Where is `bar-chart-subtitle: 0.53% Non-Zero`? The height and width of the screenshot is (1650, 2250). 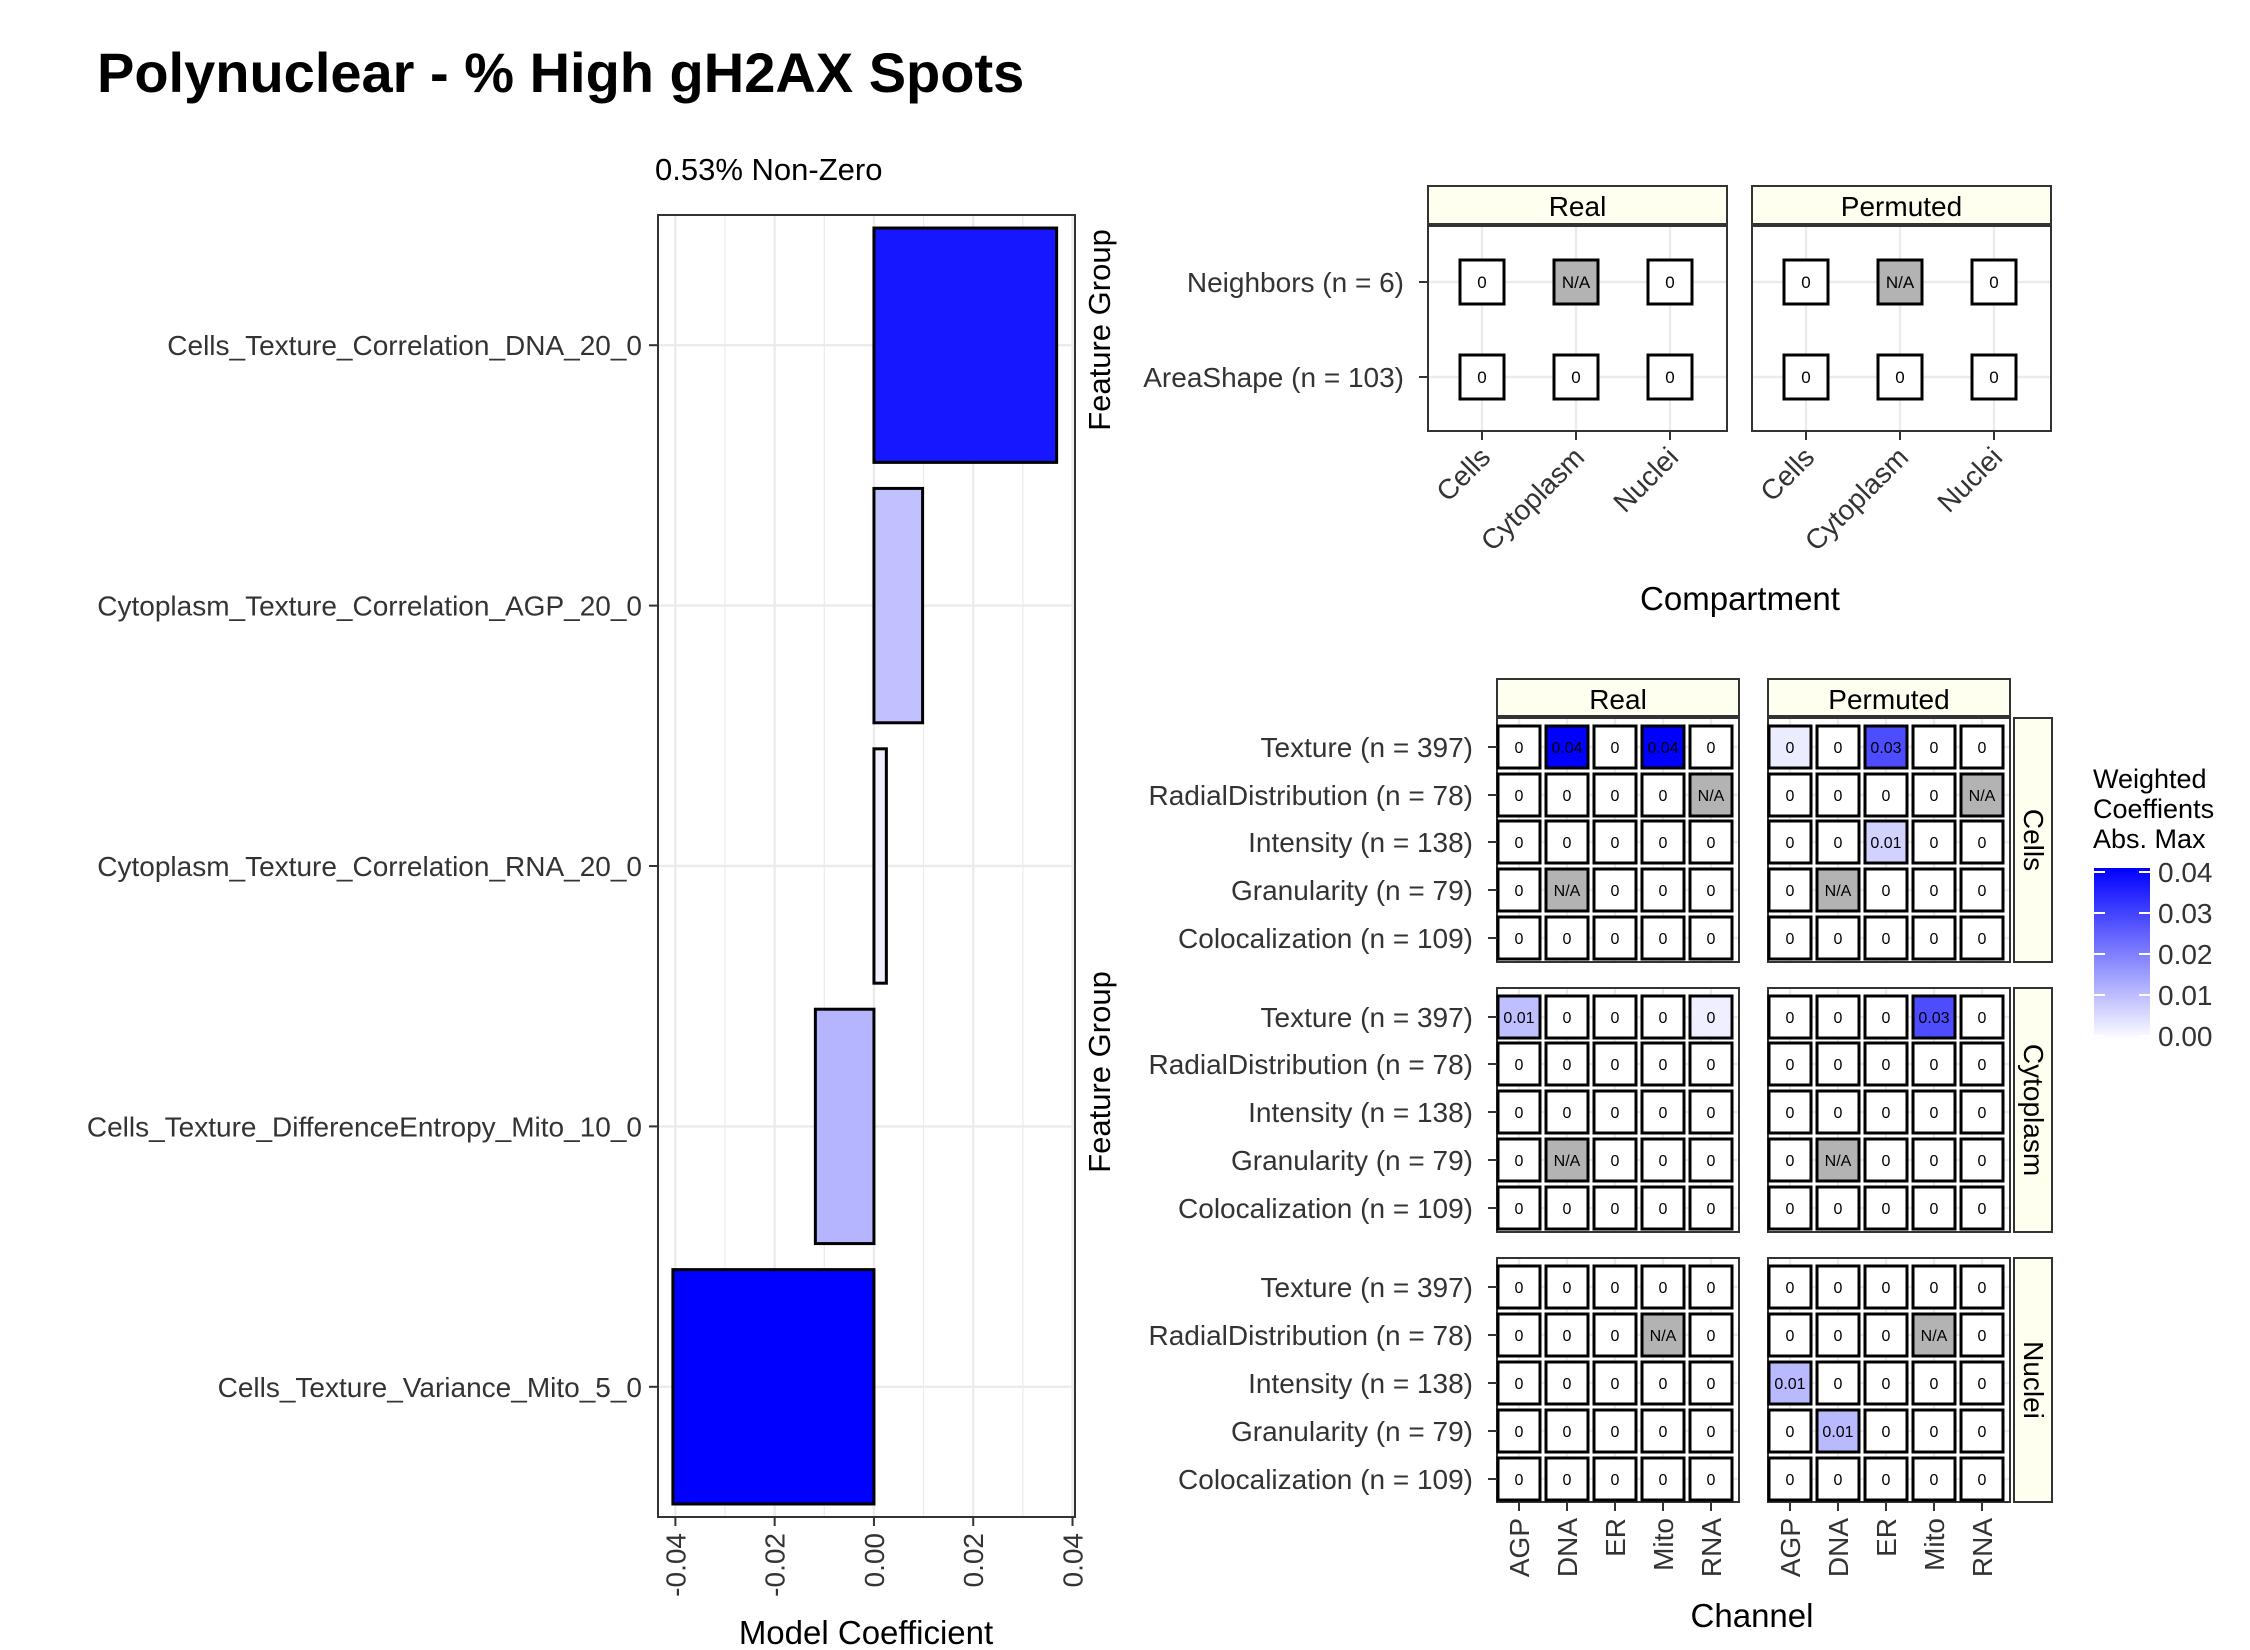 bar-chart-subtitle: 0.53% Non-Zero is located at coordinates (768, 169).